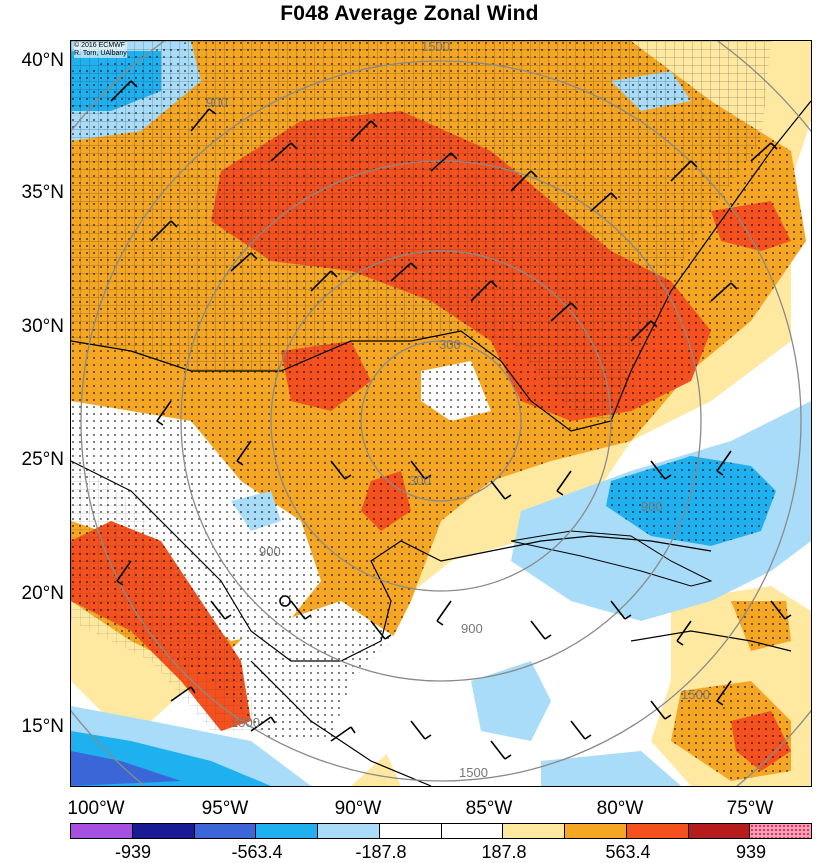  I want to click on lon-label: 75°W, so click(750, 808).